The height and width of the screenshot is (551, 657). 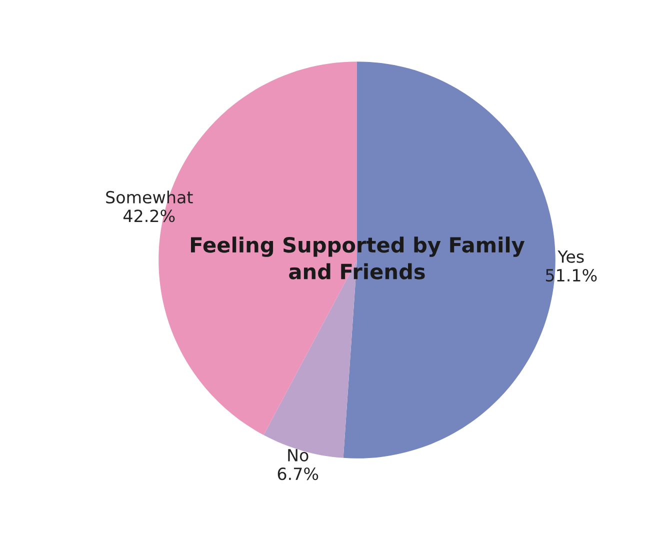 What do you see at coordinates (571, 256) in the screenshot?
I see `slice-label: Yes` at bounding box center [571, 256].